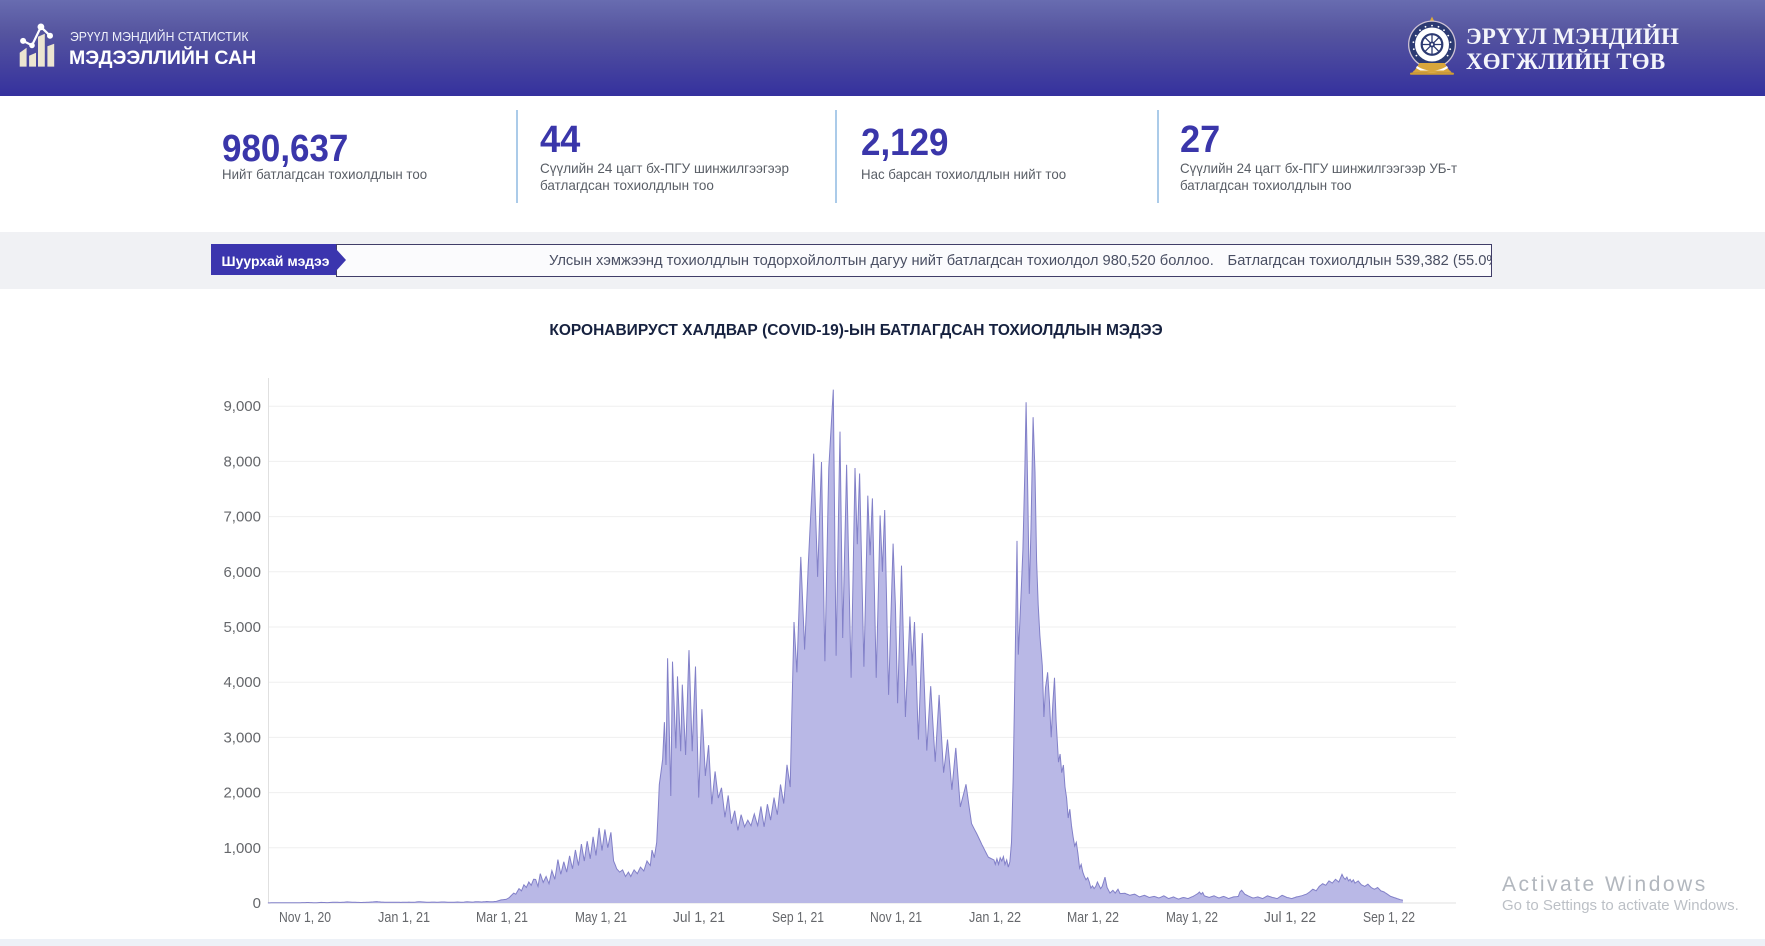 This screenshot has height=946, width=1765. I want to click on svg-text: May 1, 22, so click(1192, 917).